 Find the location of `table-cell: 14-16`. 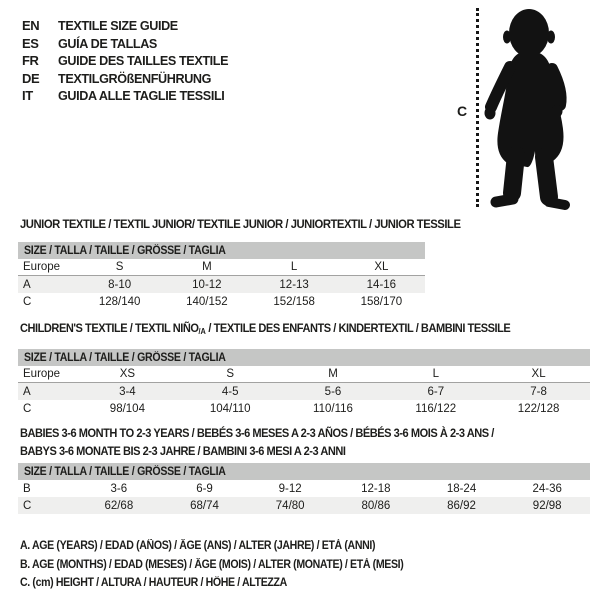

table-cell: 14-16 is located at coordinates (381, 284).